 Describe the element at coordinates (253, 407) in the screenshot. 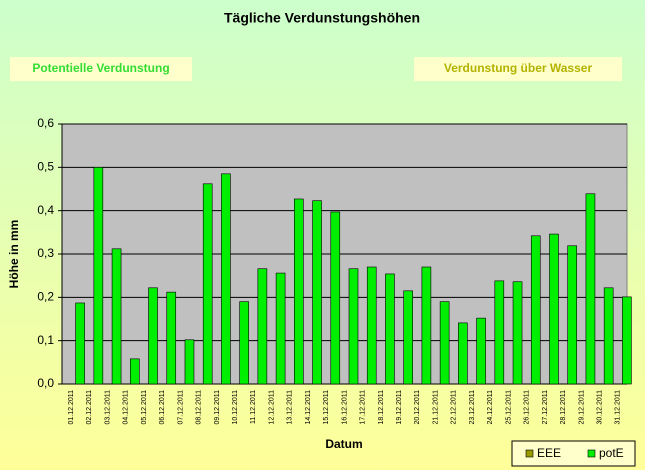

I see `x-tick-label: 11.12.2011` at that location.